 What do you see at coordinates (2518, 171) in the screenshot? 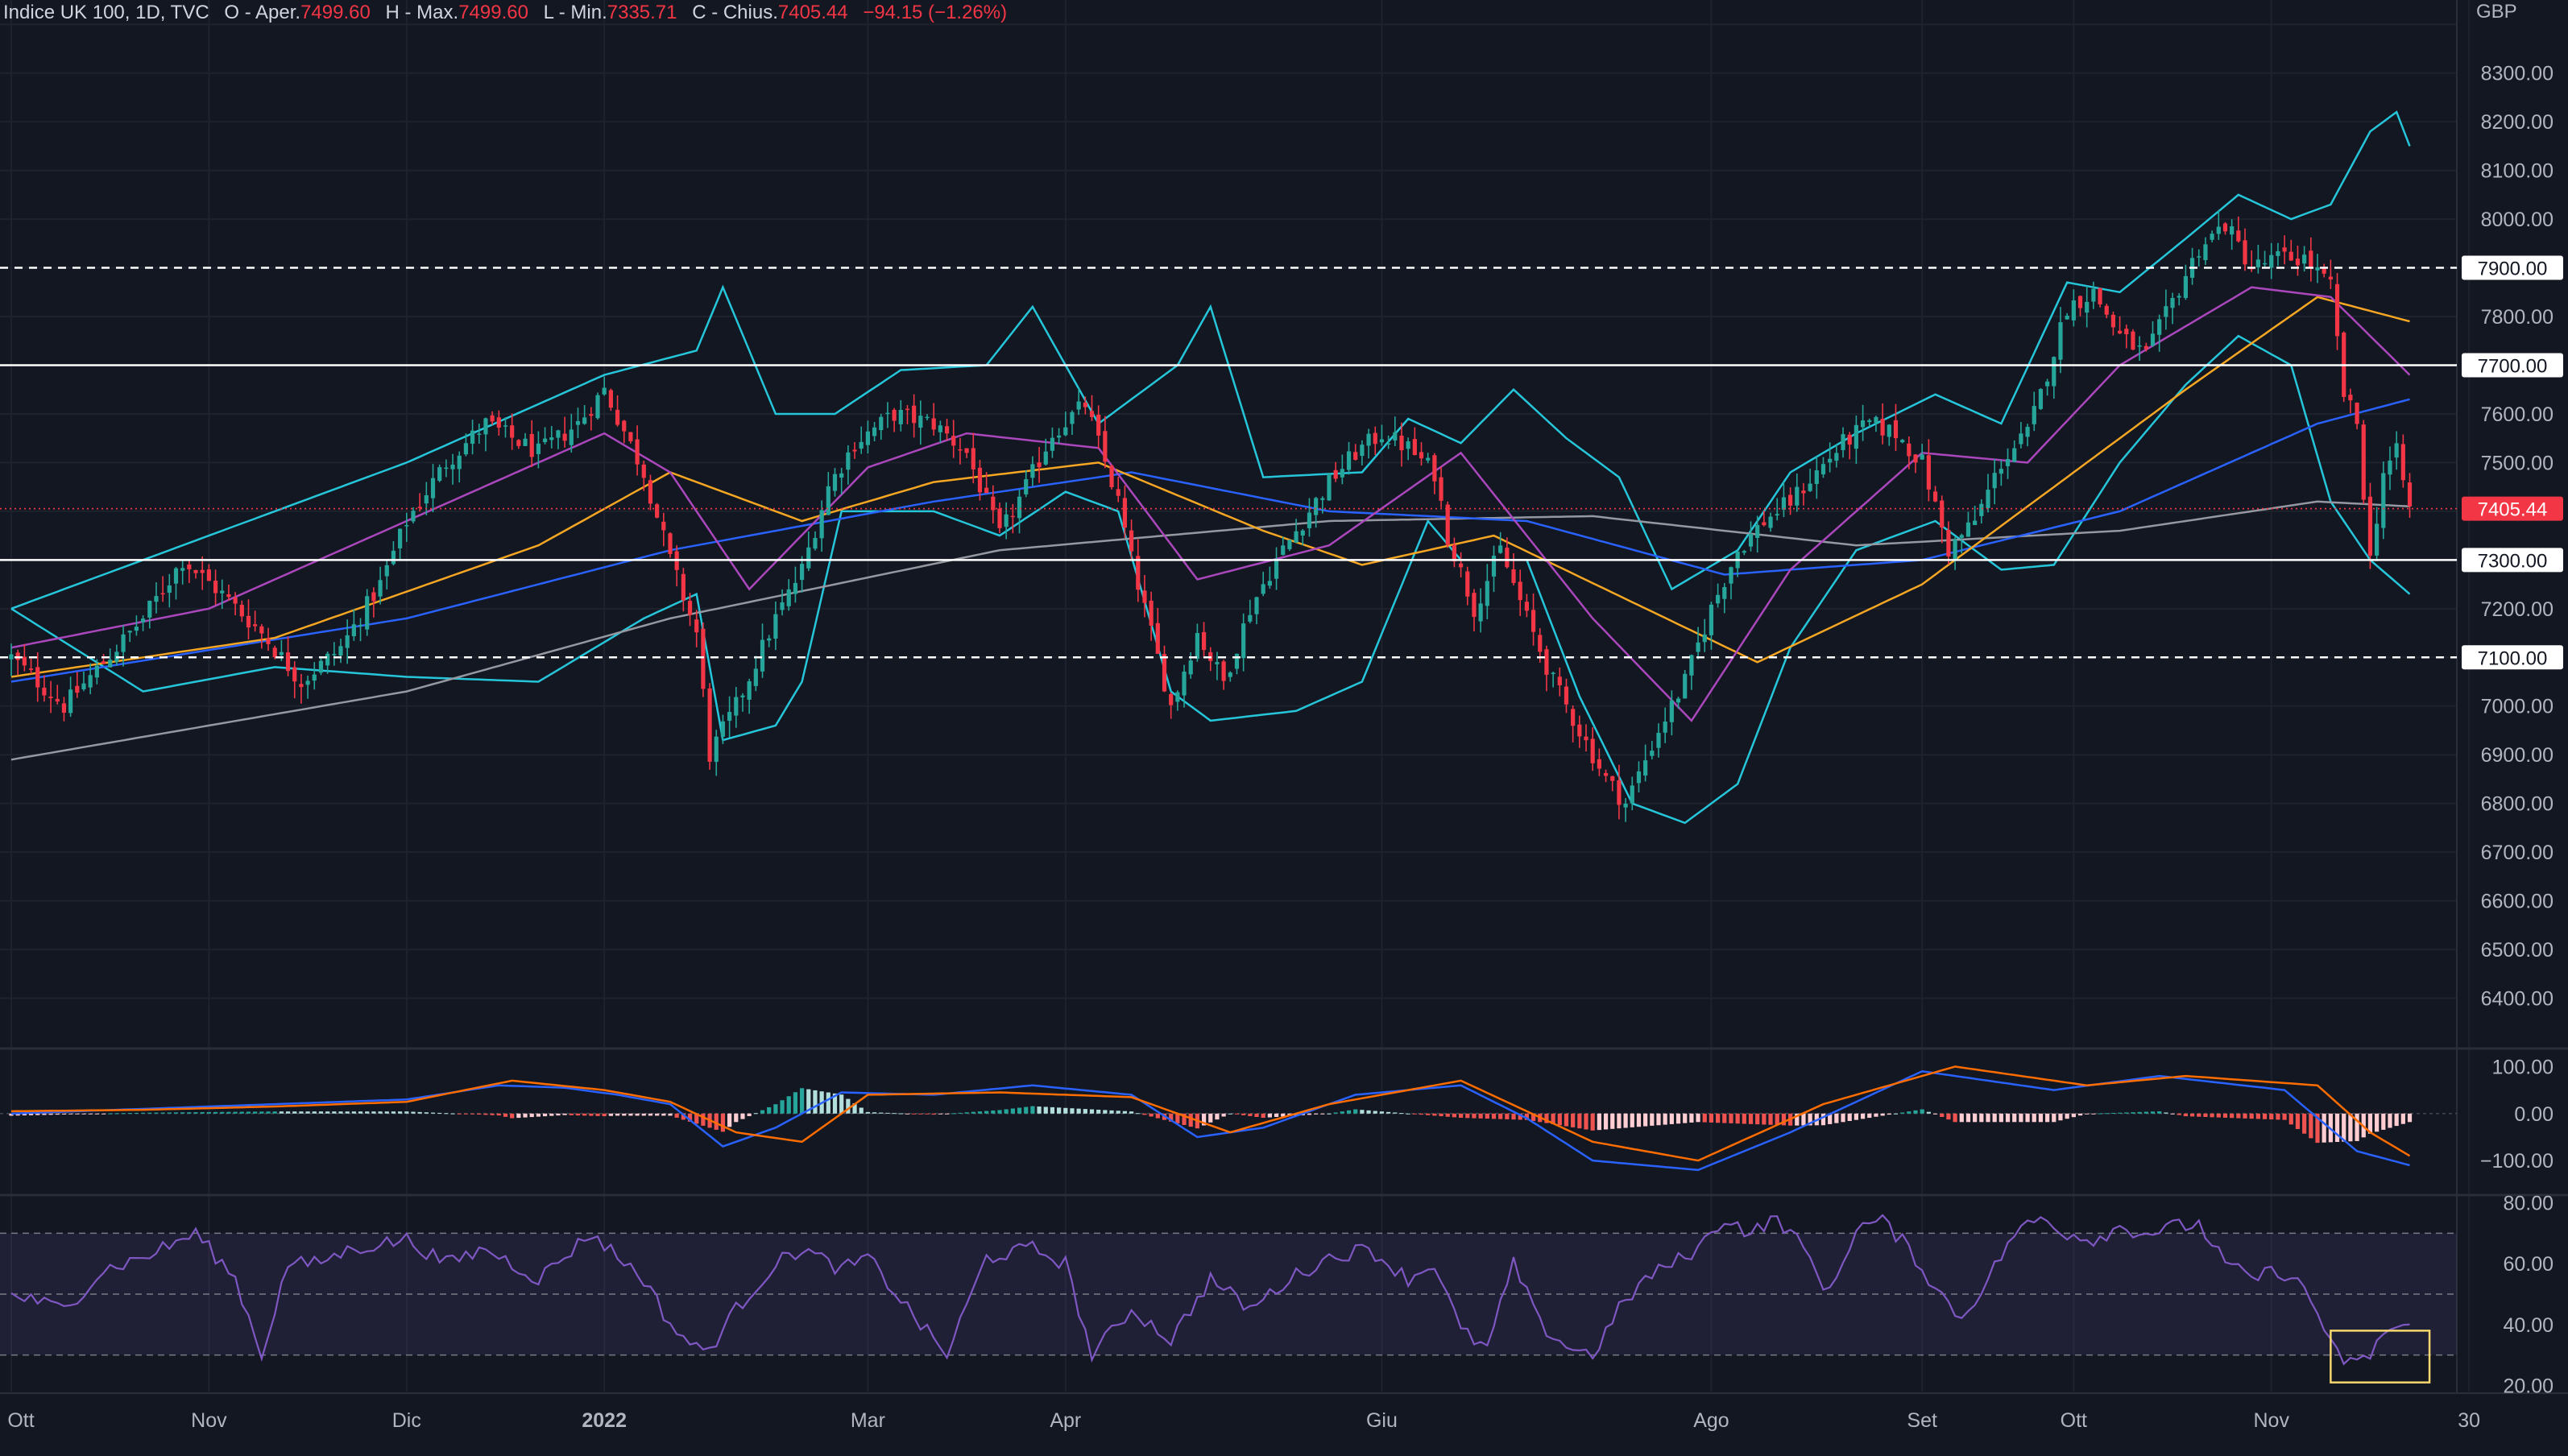
I see `price-tick-label: 8100.00` at bounding box center [2518, 171].